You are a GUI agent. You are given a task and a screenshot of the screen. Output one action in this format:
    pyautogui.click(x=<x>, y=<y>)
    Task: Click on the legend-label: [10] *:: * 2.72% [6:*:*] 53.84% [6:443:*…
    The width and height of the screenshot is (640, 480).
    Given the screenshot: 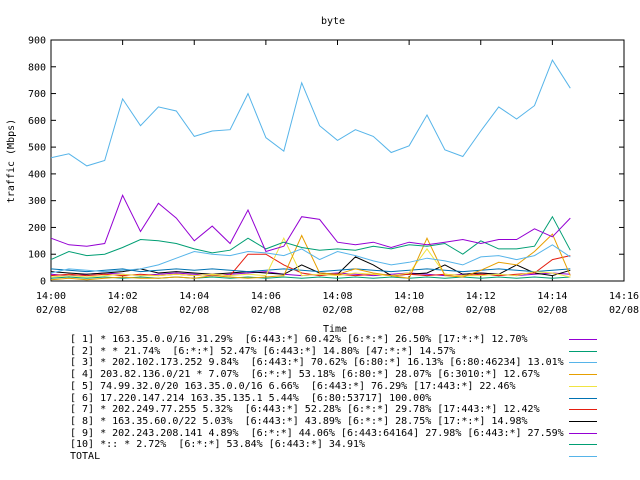 What is the action you would take?
    pyautogui.click(x=218, y=445)
    